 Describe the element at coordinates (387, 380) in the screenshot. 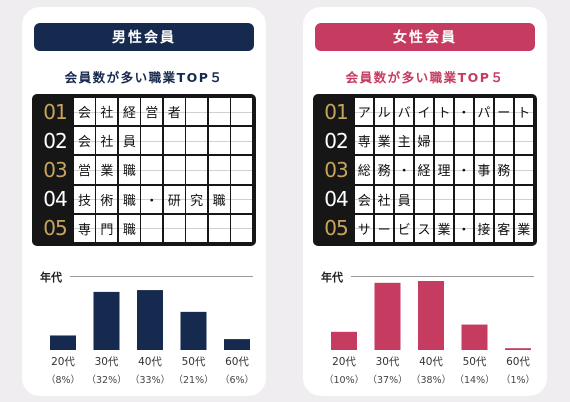

I see `age-percent-label: （37%）` at that location.